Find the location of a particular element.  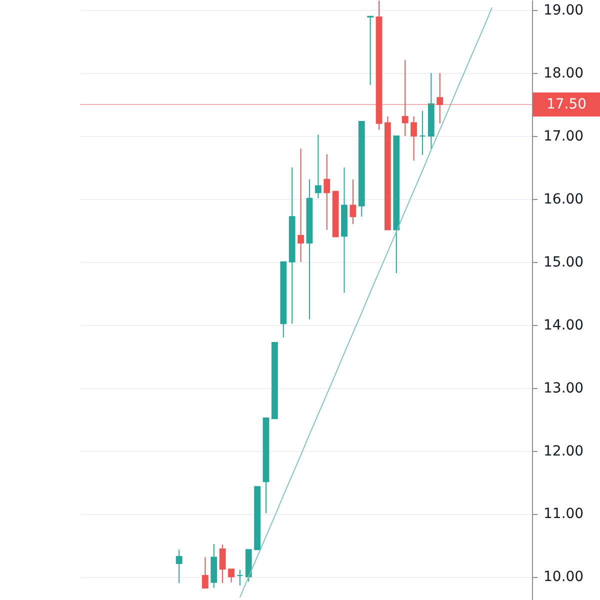

y-tick-label: 17.00 is located at coordinates (564, 136).